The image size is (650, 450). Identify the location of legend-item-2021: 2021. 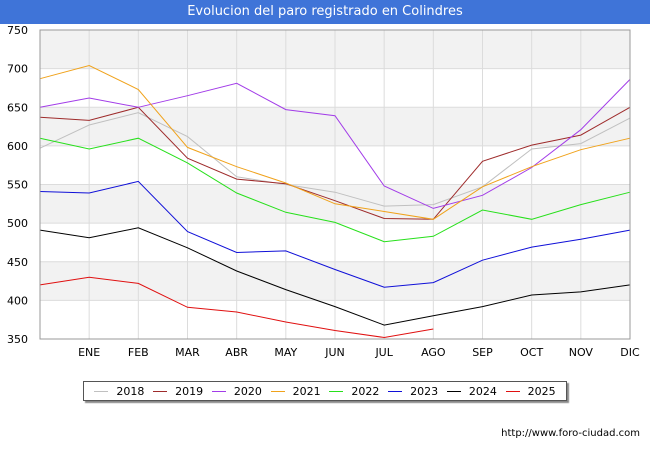
(295, 391).